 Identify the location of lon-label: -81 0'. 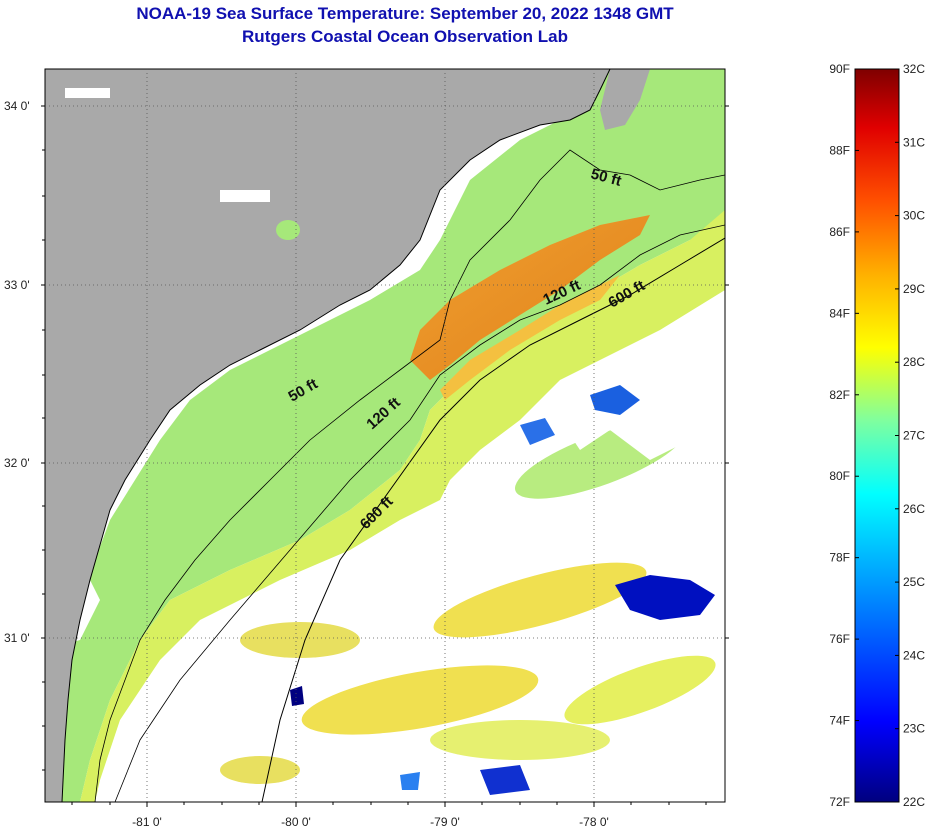
(147, 822).